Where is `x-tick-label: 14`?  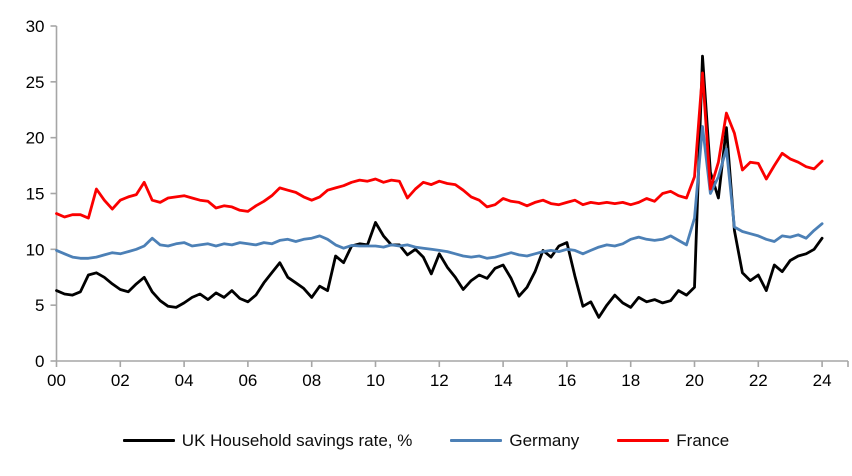 x-tick-label: 14 is located at coordinates (503, 380).